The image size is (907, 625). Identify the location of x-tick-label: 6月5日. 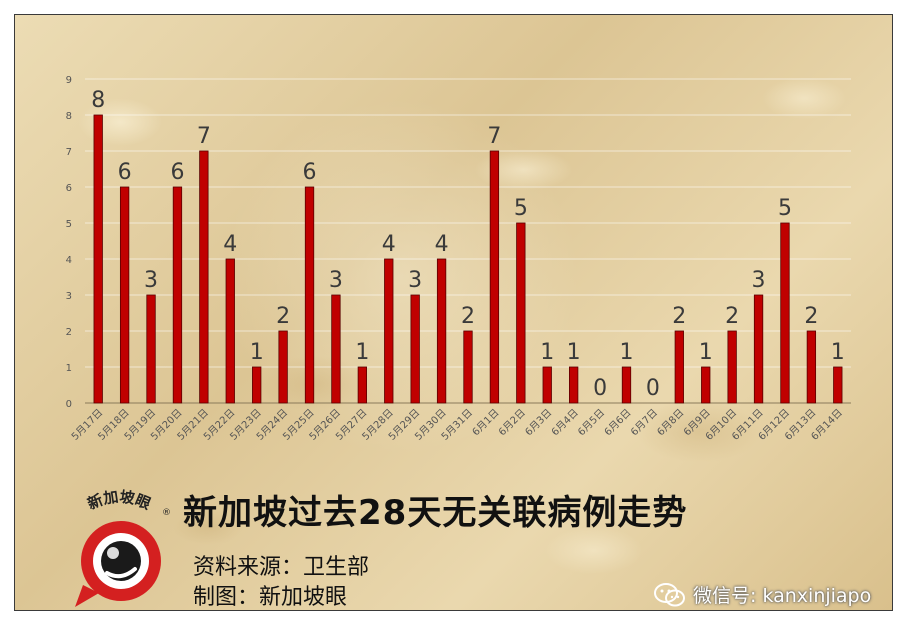
(592, 423).